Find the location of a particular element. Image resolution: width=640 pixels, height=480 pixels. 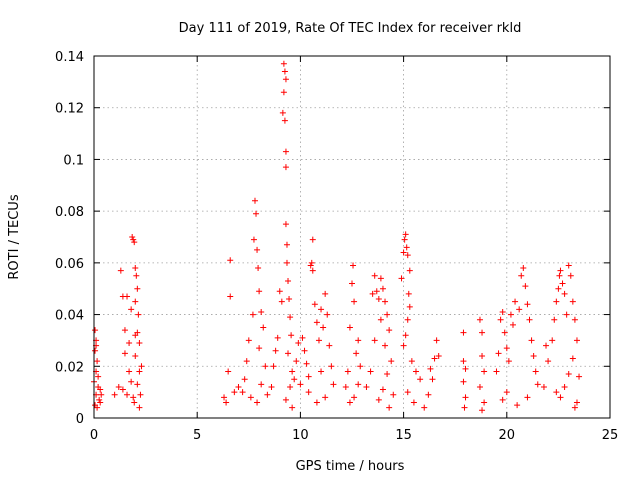

y-tick-label: 0.14 is located at coordinates (69, 57).